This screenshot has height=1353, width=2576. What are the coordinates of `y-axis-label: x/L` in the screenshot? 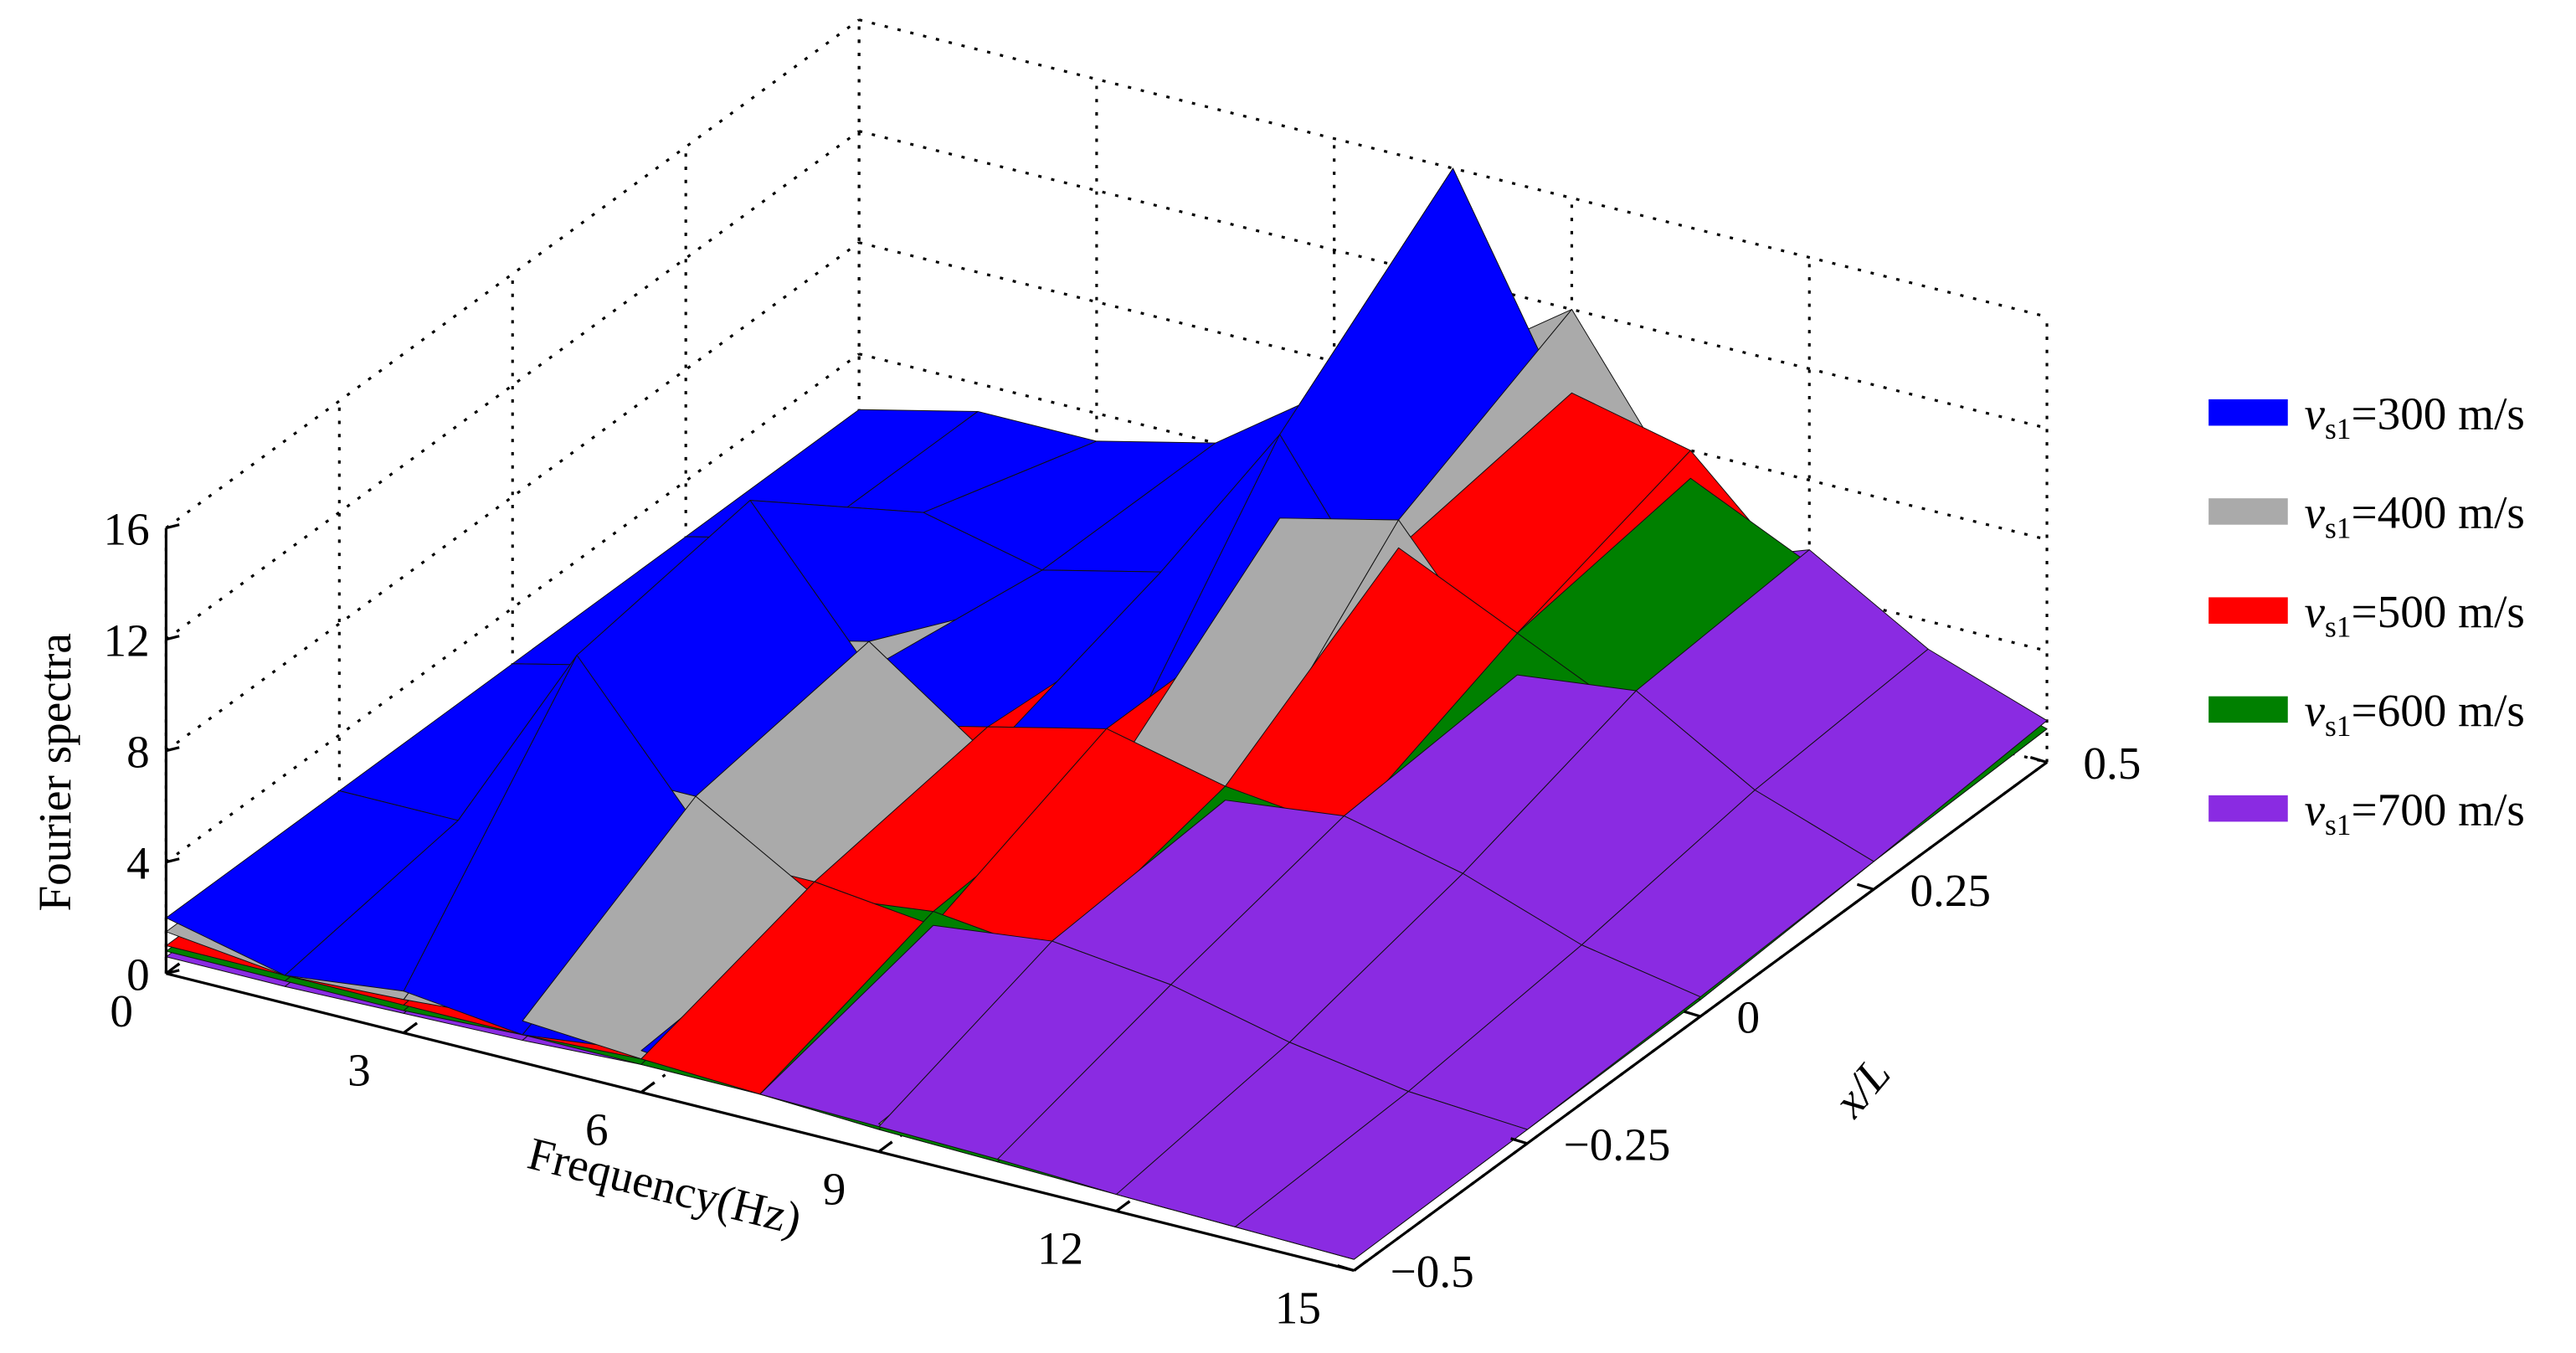 It's located at (1861, 1087).